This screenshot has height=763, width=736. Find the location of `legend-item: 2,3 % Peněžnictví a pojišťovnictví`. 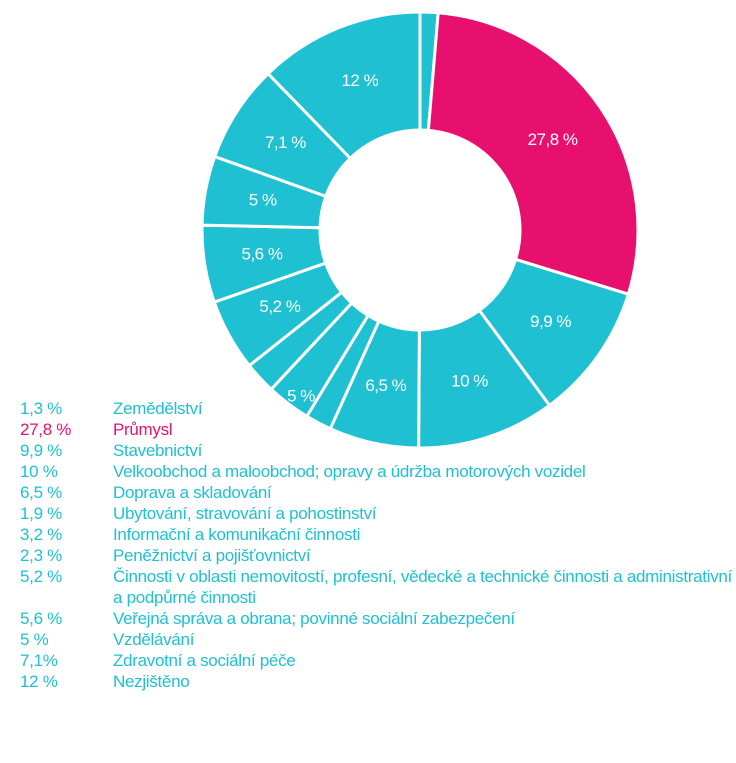

legend-item: 2,3 % Peněžnictví a pojišťovnictví is located at coordinates (378, 555).